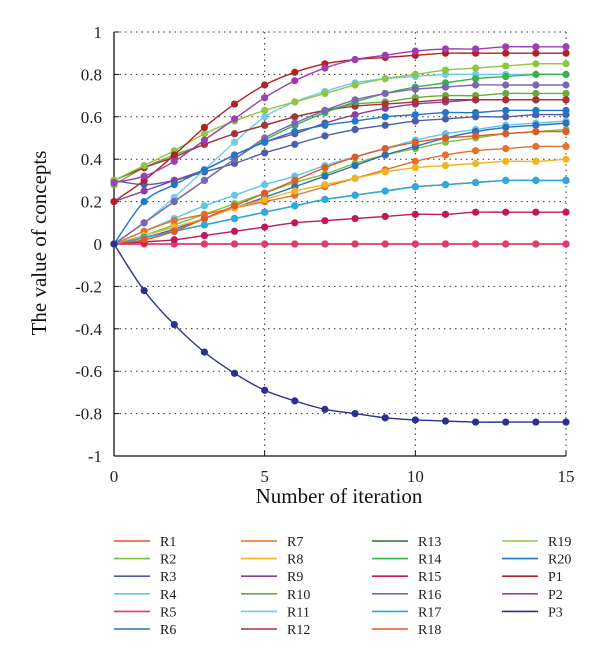 The width and height of the screenshot is (600, 664). What do you see at coordinates (355, 115) in the screenshot?
I see `data-point-r9` at bounding box center [355, 115].